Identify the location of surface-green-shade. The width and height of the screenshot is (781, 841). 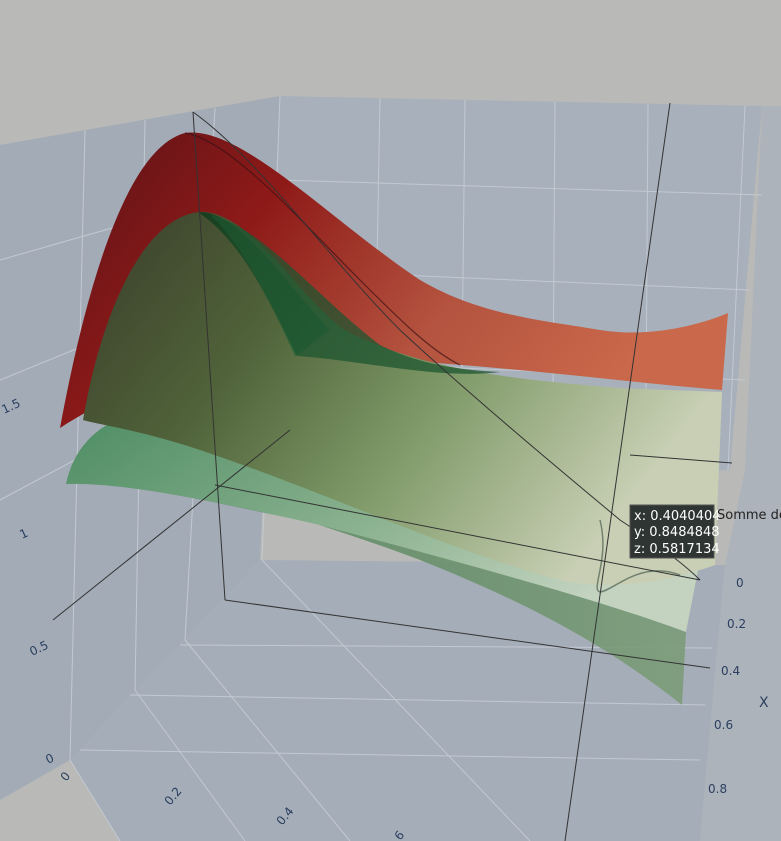
(355, 294).